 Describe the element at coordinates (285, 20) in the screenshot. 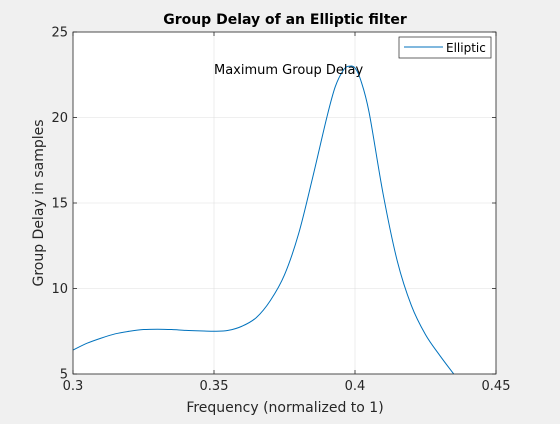

I see `chart-title: Group Delay of an Elliptic filter` at that location.